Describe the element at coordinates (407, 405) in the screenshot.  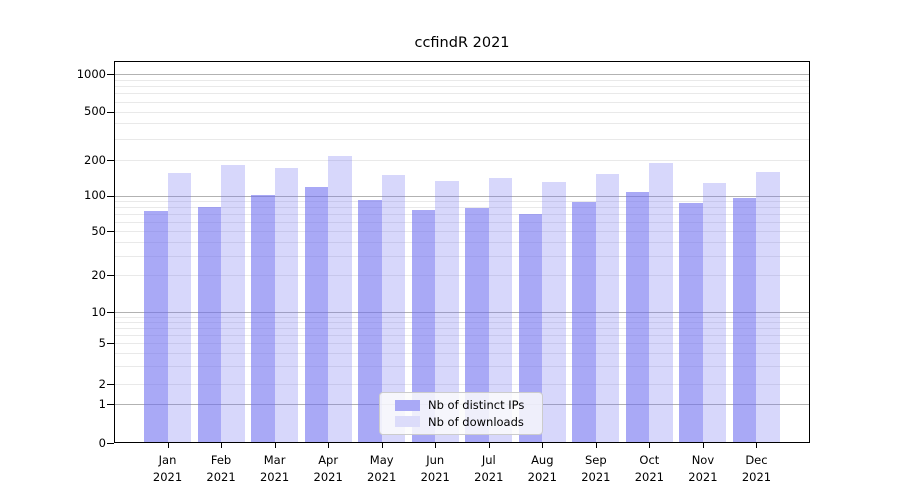
I see `legend-swatch-ips` at that location.